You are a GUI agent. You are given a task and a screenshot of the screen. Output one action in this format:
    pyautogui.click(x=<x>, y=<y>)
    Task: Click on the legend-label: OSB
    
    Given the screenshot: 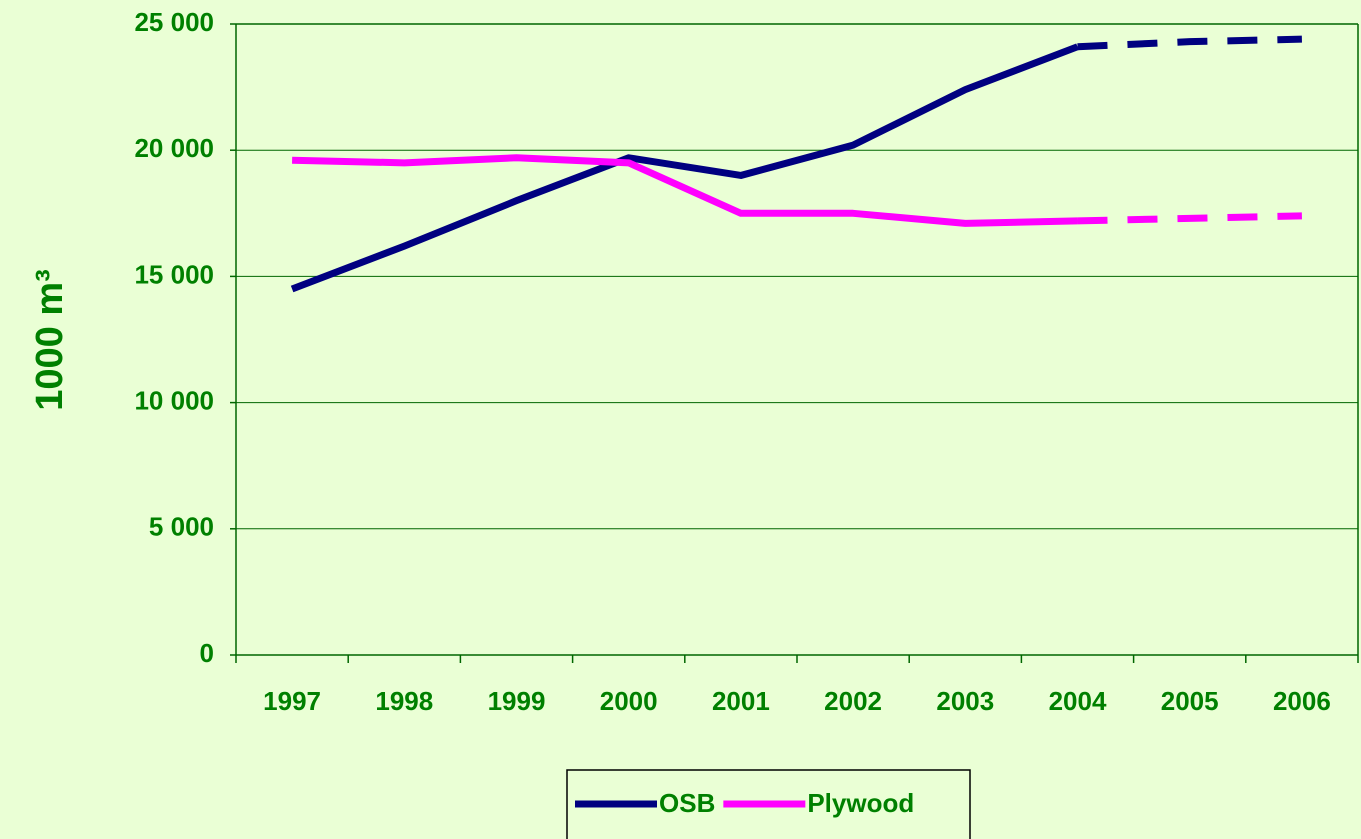 What is the action you would take?
    pyautogui.click(x=687, y=803)
    